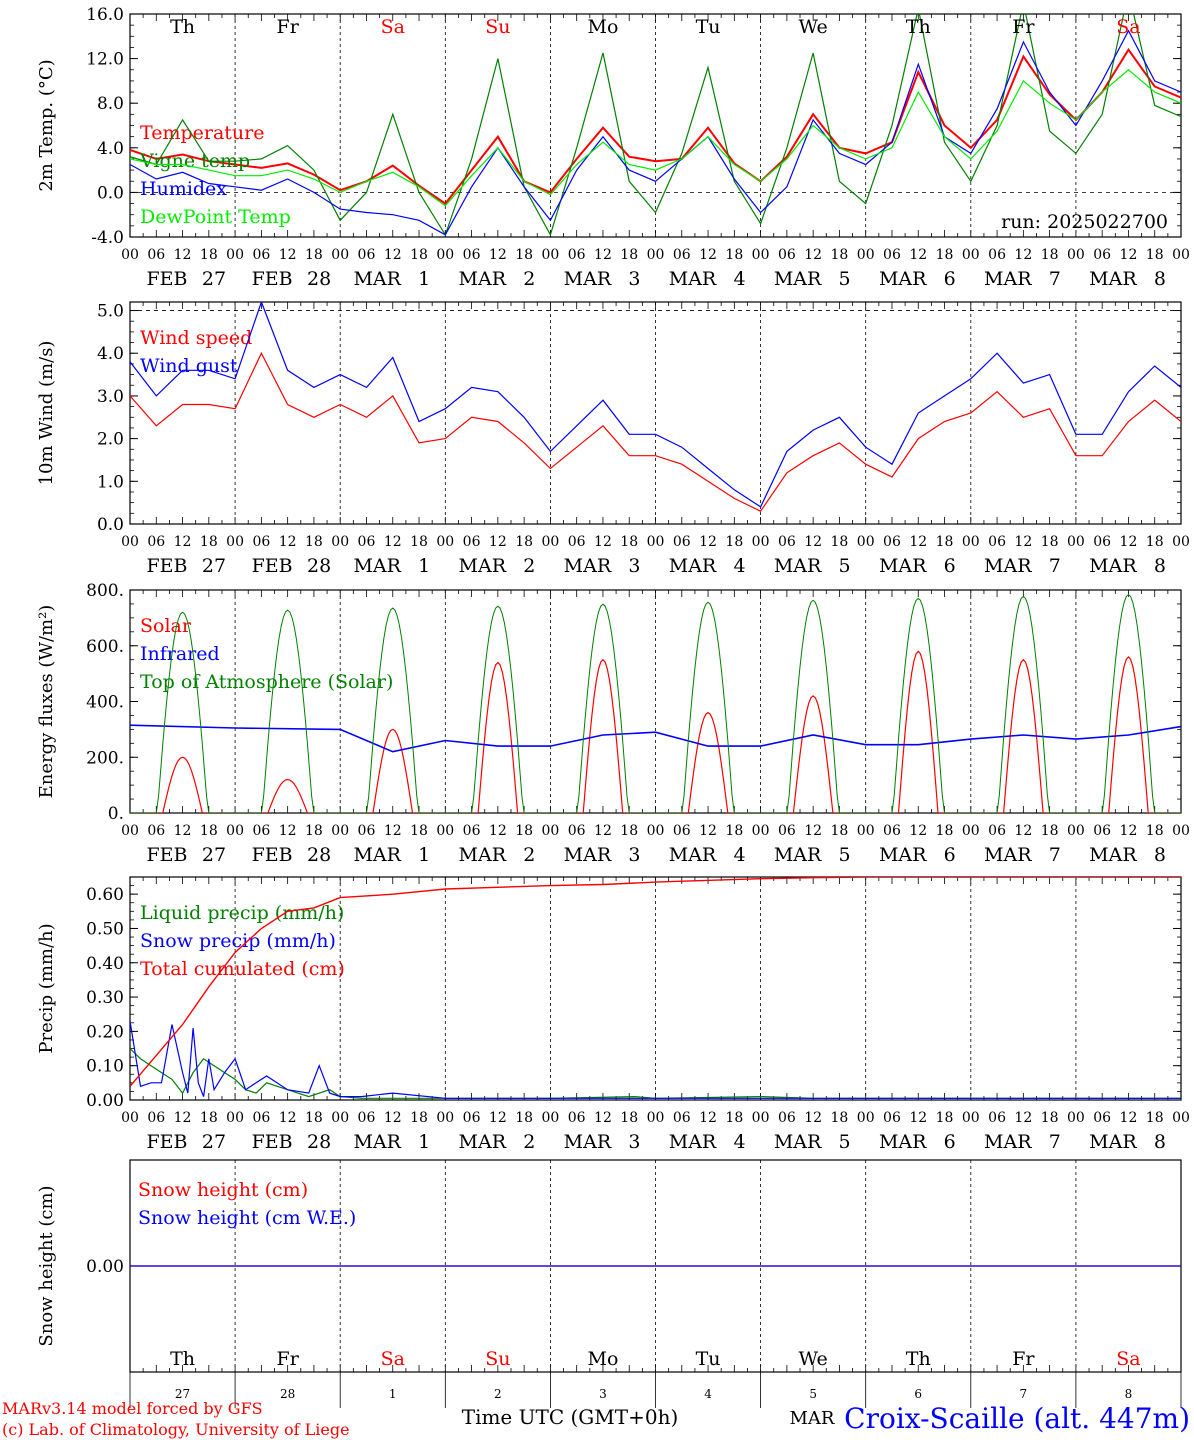  What do you see at coordinates (110, 354) in the screenshot?
I see `y-tick-label: 4.0` at bounding box center [110, 354].